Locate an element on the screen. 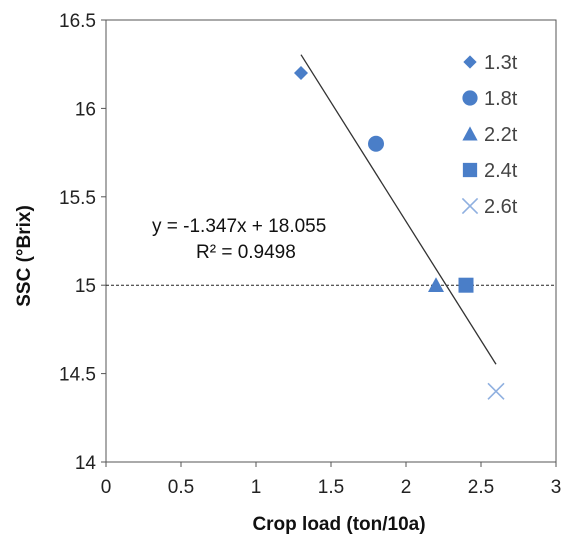 The height and width of the screenshot is (536, 570). x-tick-label: 3 is located at coordinates (556, 487).